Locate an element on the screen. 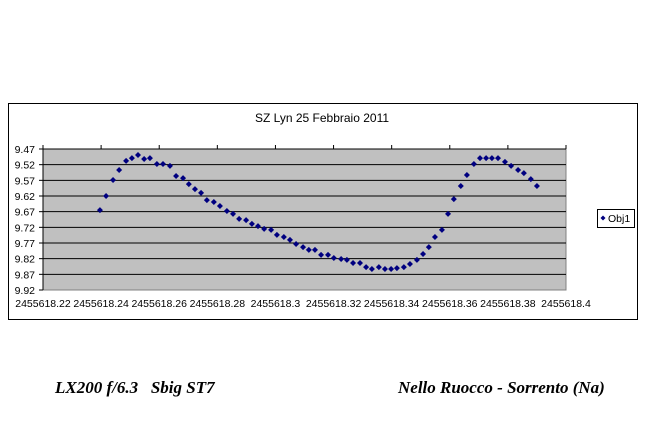 Image resolution: width=646 pixels, height=424 pixels. x-tick-label: 2455618.3 is located at coordinates (276, 304).